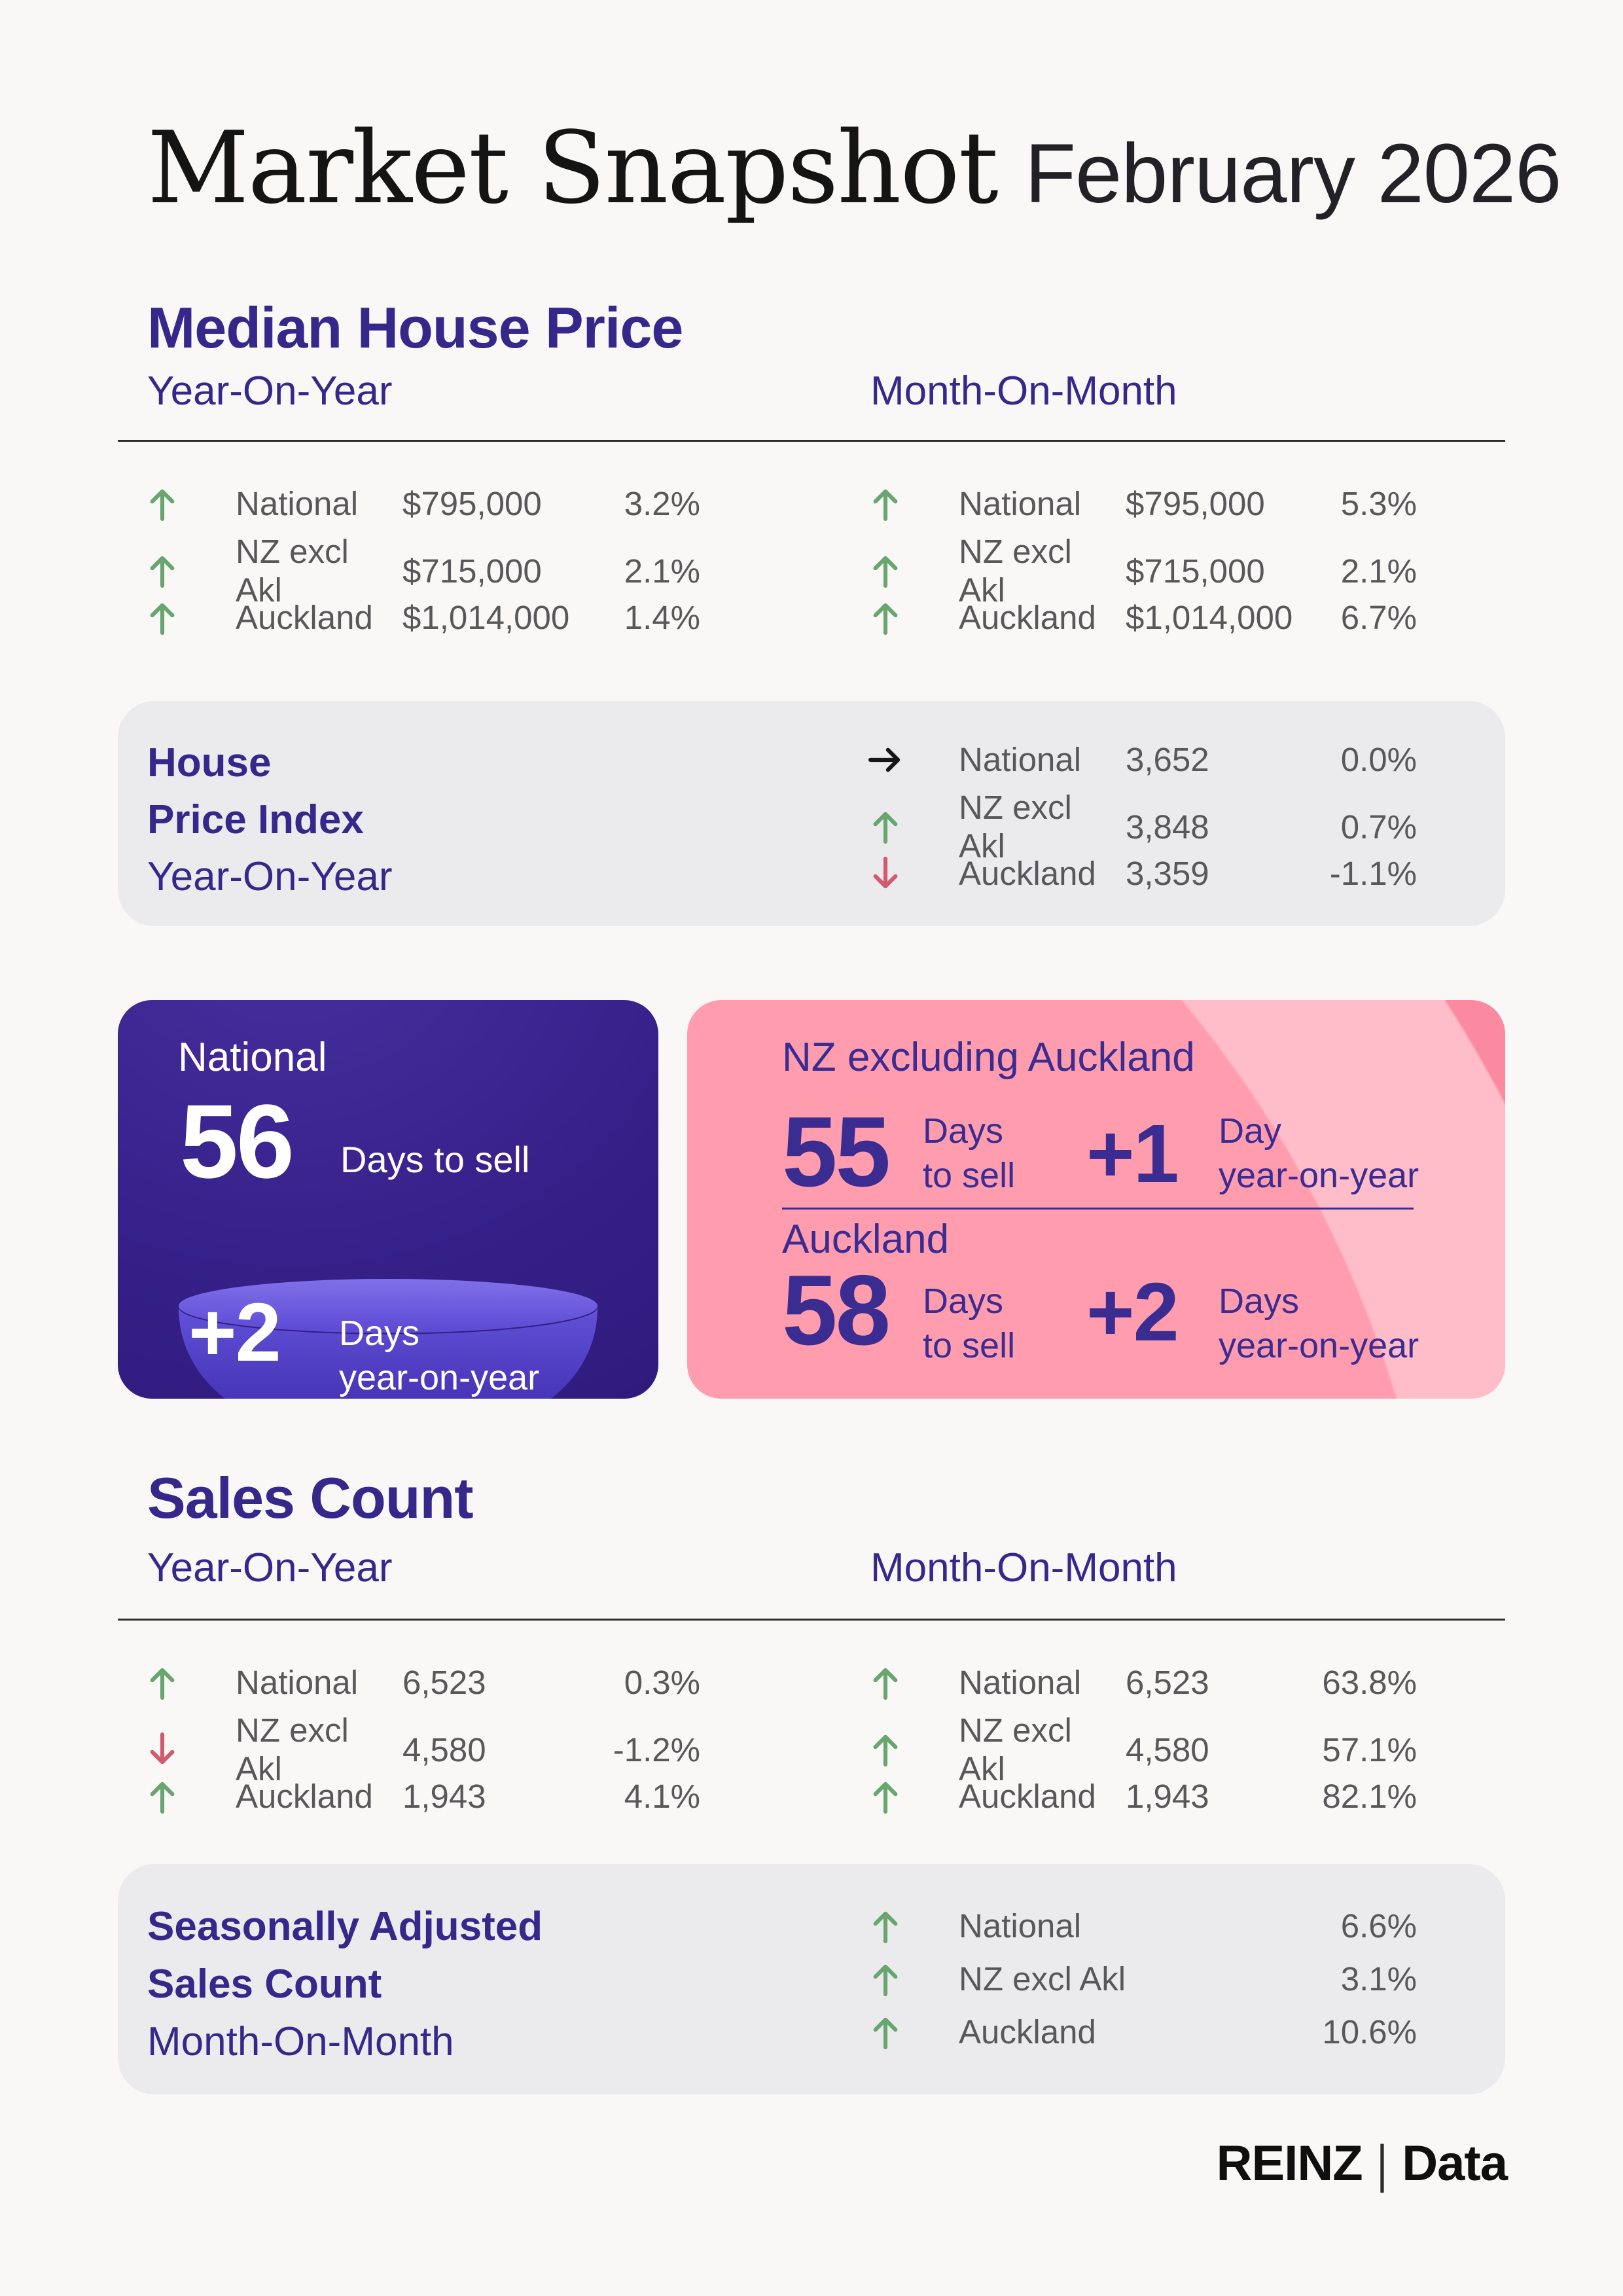 This screenshot has width=1623, height=2296. I want to click on house-price-index-title: House Price Index Year-On-Year, so click(270, 819).